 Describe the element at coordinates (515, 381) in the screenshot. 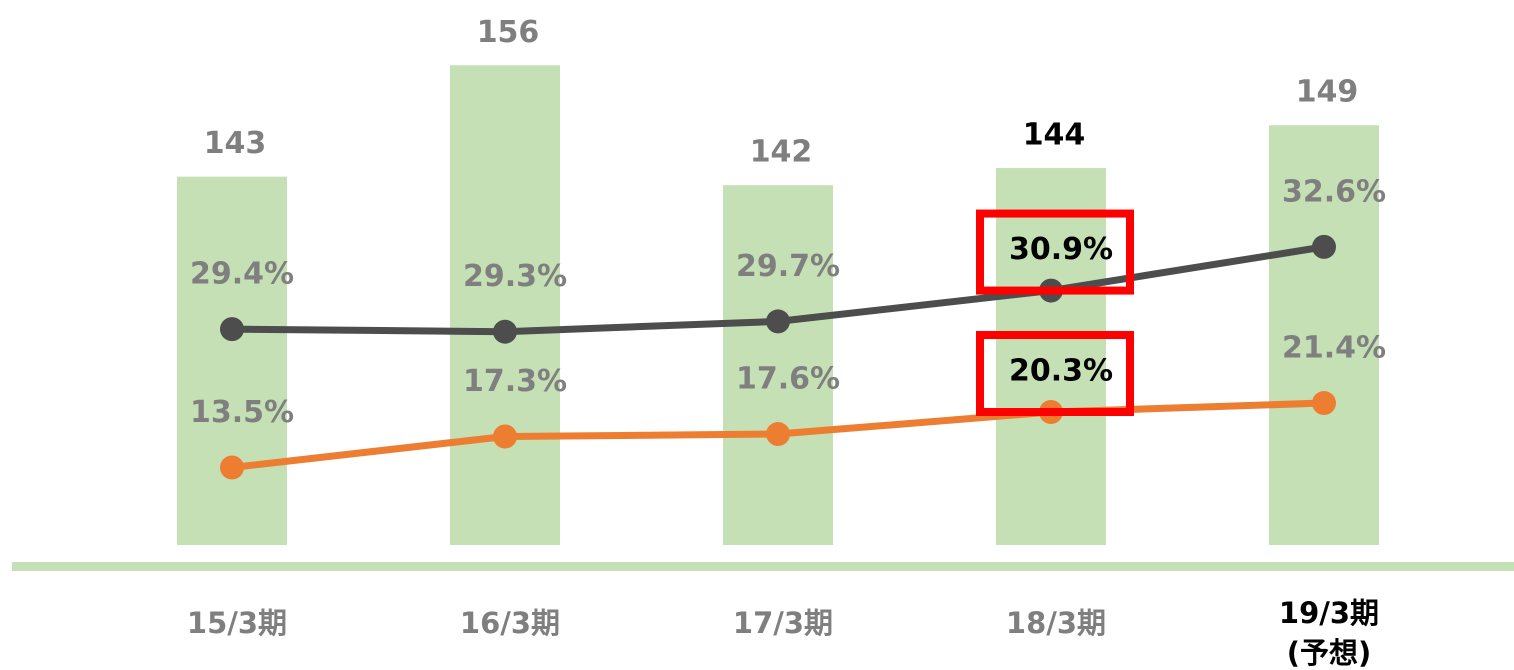

I see `line-value-label: 17.3%` at that location.